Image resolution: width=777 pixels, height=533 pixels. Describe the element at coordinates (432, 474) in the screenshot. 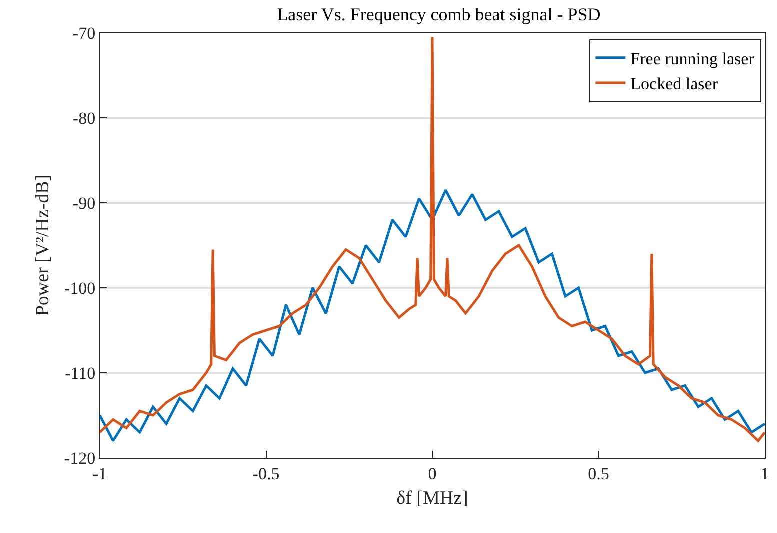

I see `x-tick-label: 0` at that location.